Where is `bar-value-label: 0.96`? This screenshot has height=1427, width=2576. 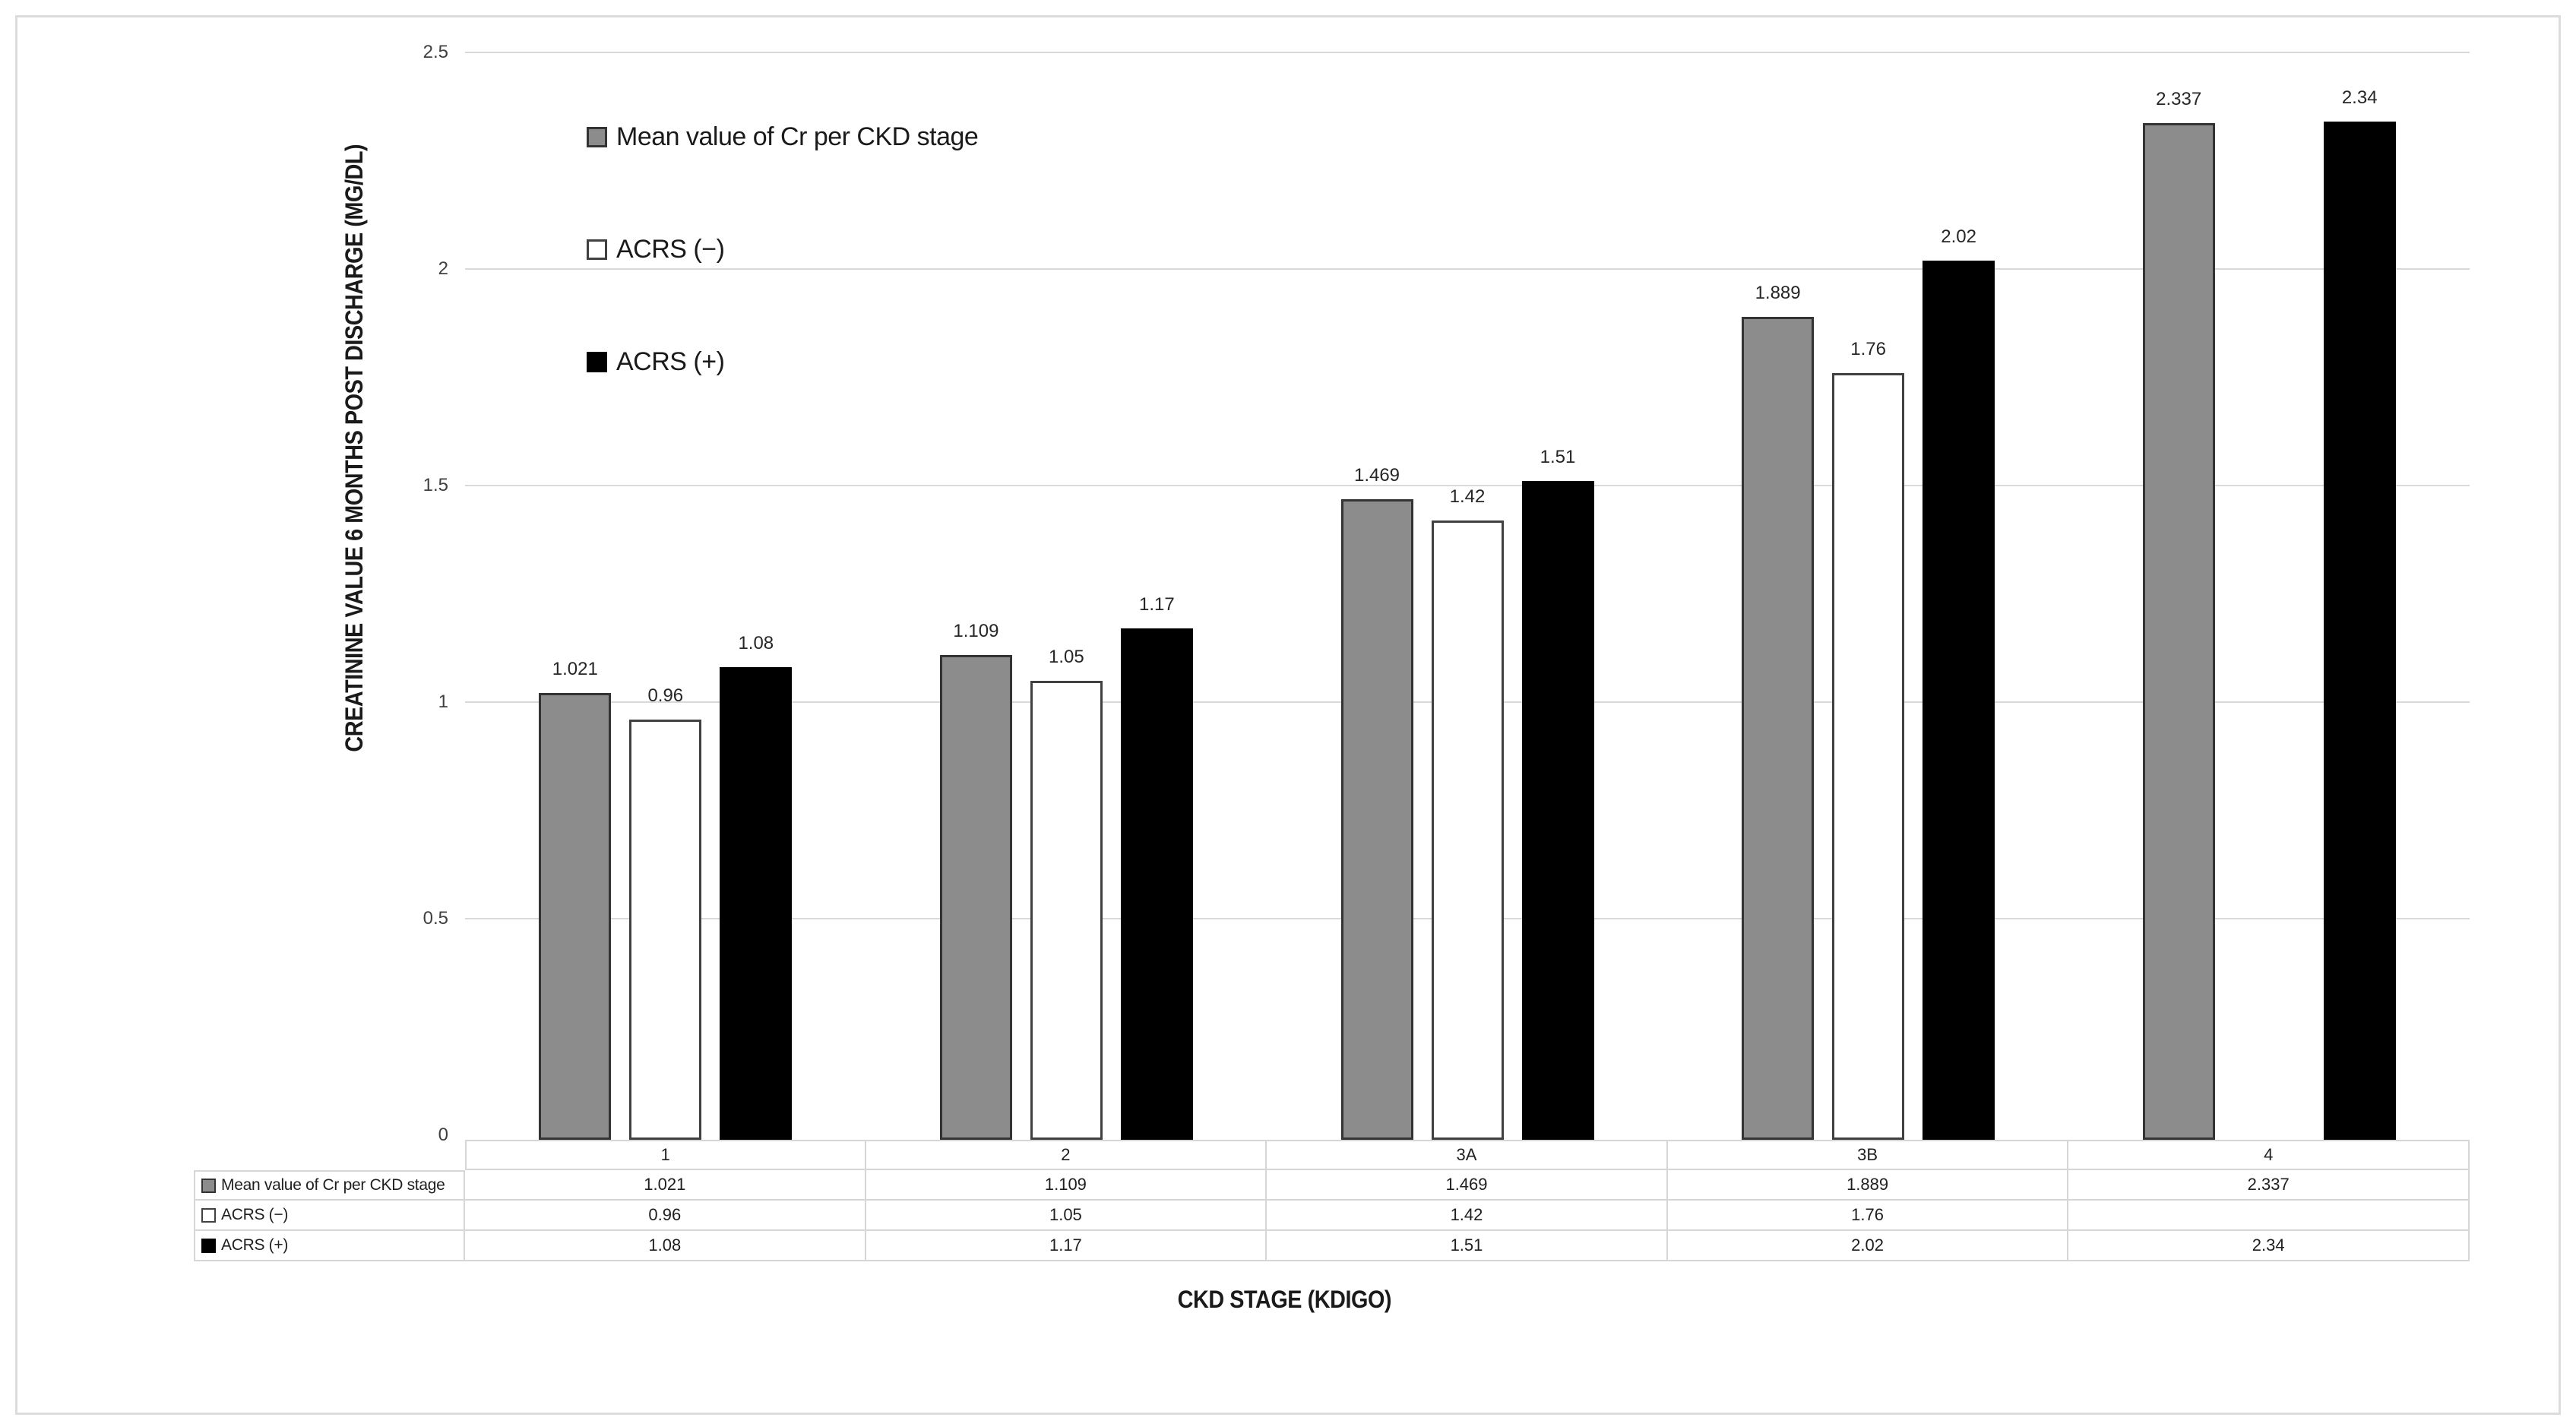
bar-value-label: 0.96 is located at coordinates (665, 695).